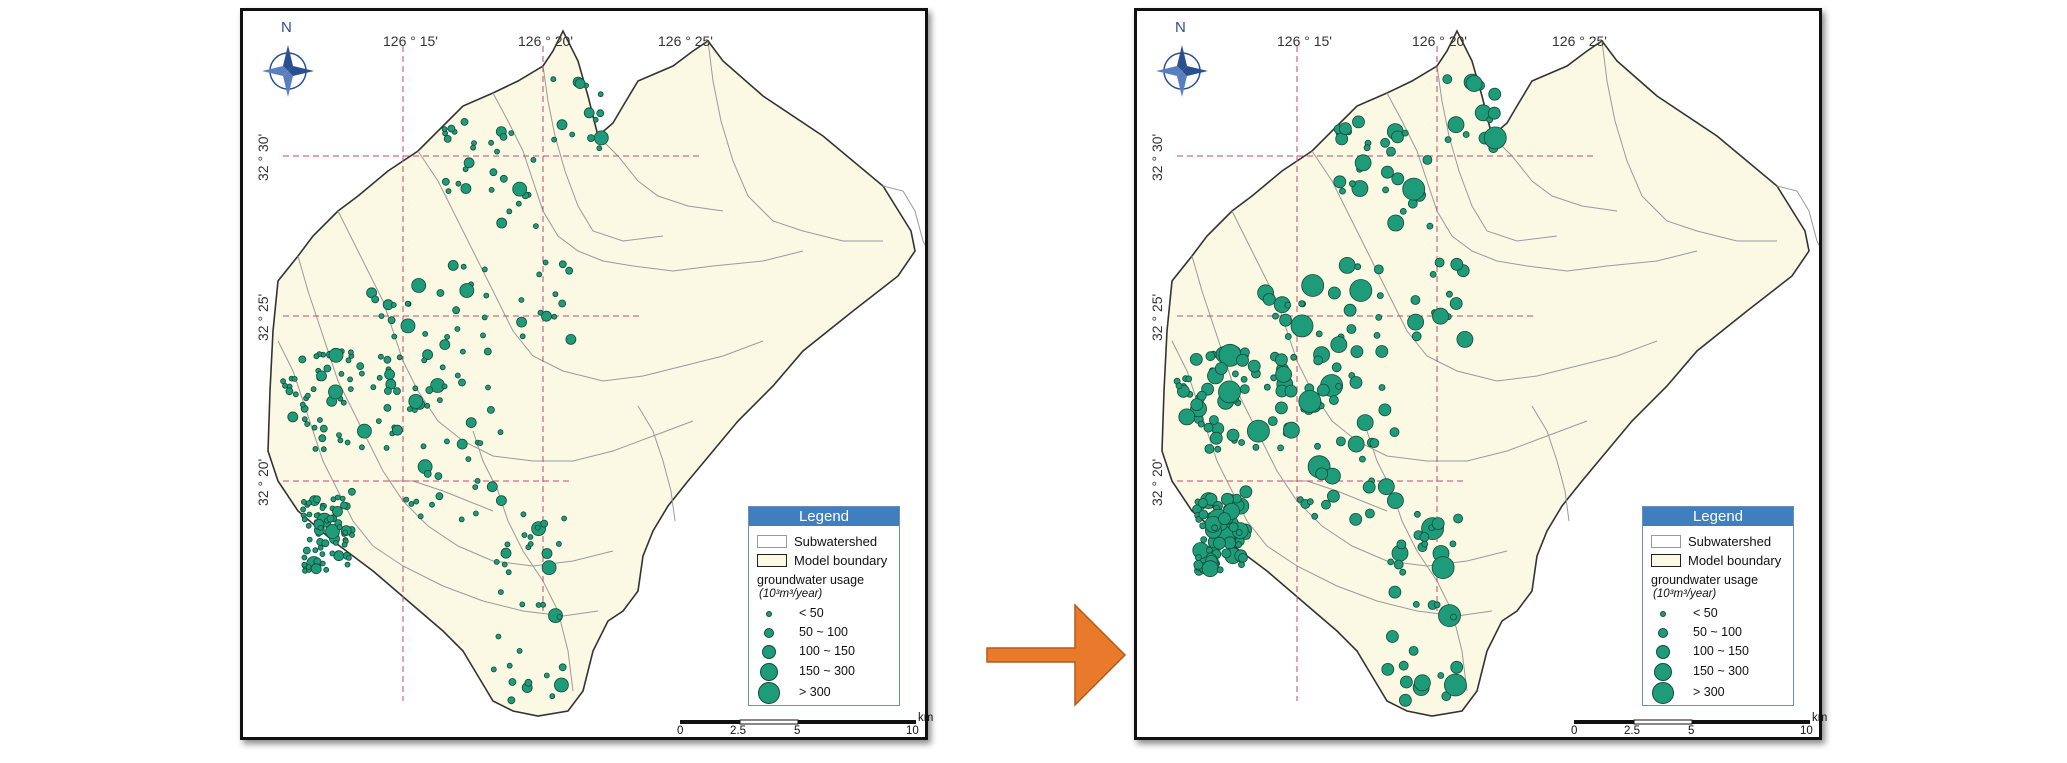  I want to click on legend-class-label: 50 ~ 100, so click(1718, 632).